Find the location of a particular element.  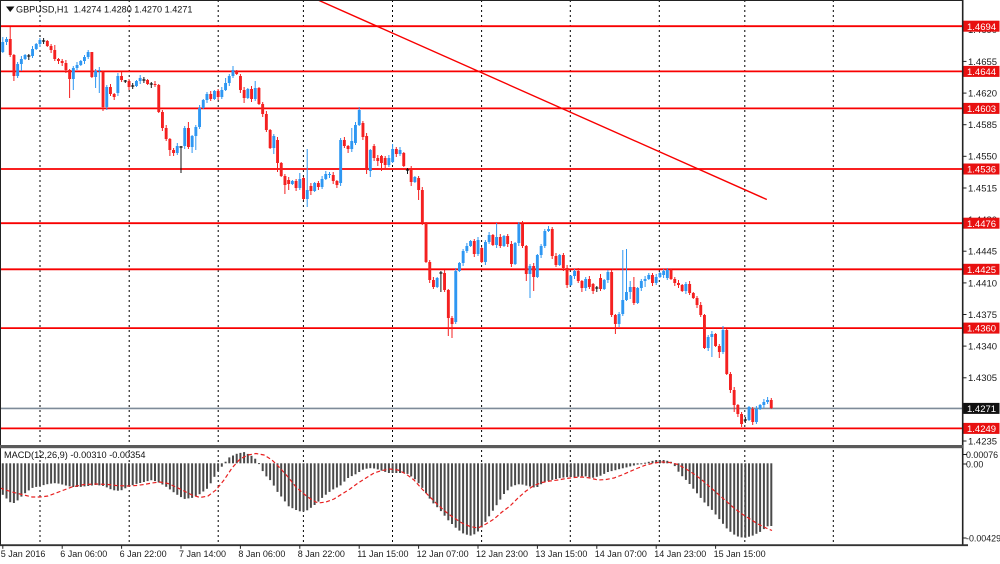

svg-text: 1.4360 is located at coordinates (981, 329).